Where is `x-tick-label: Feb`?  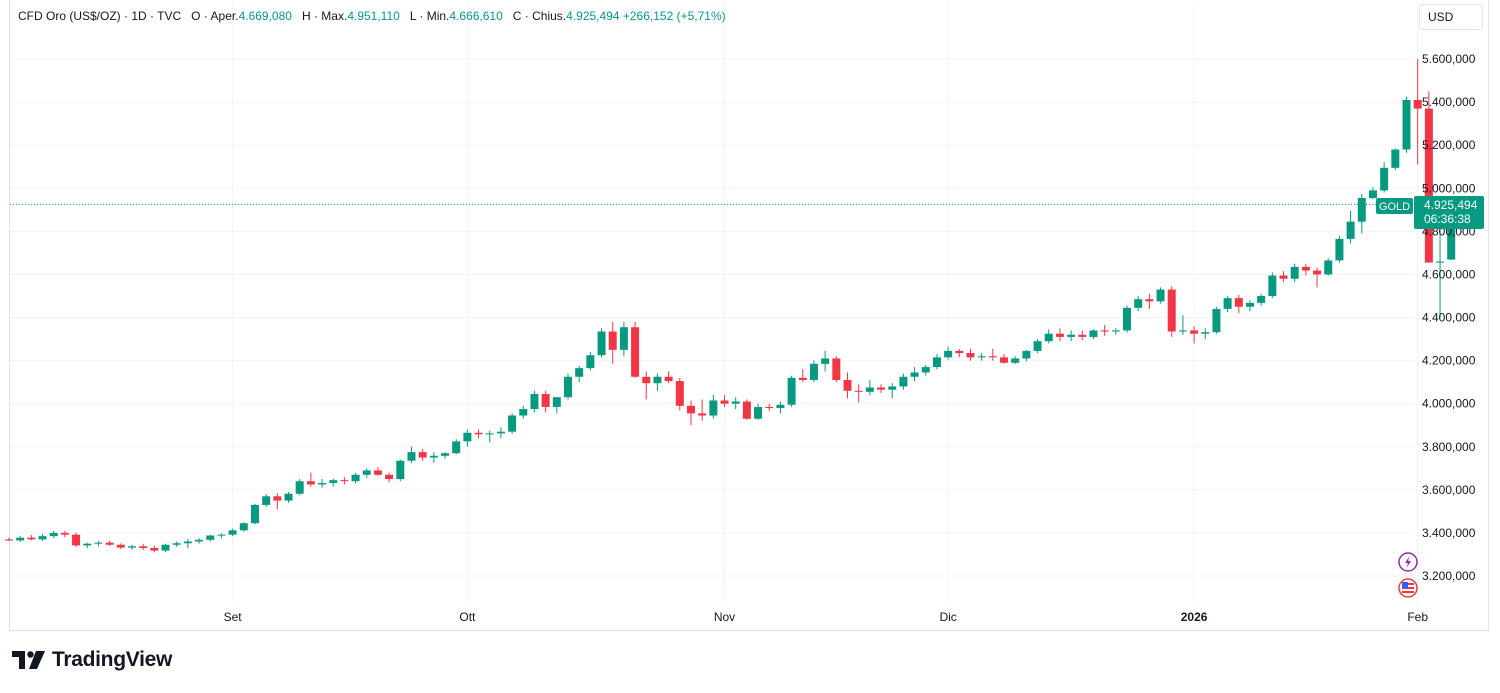
x-tick-label: Feb is located at coordinates (1417, 617).